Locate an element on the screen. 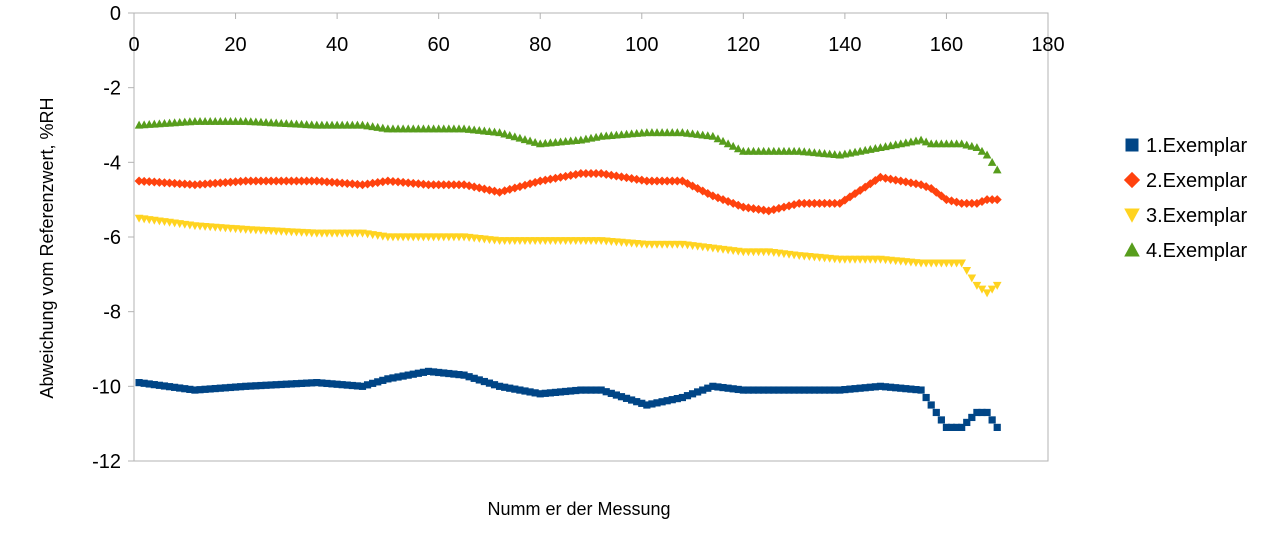 This screenshot has height=556, width=1278. legend-label: 4.Exemplar is located at coordinates (1196, 251).